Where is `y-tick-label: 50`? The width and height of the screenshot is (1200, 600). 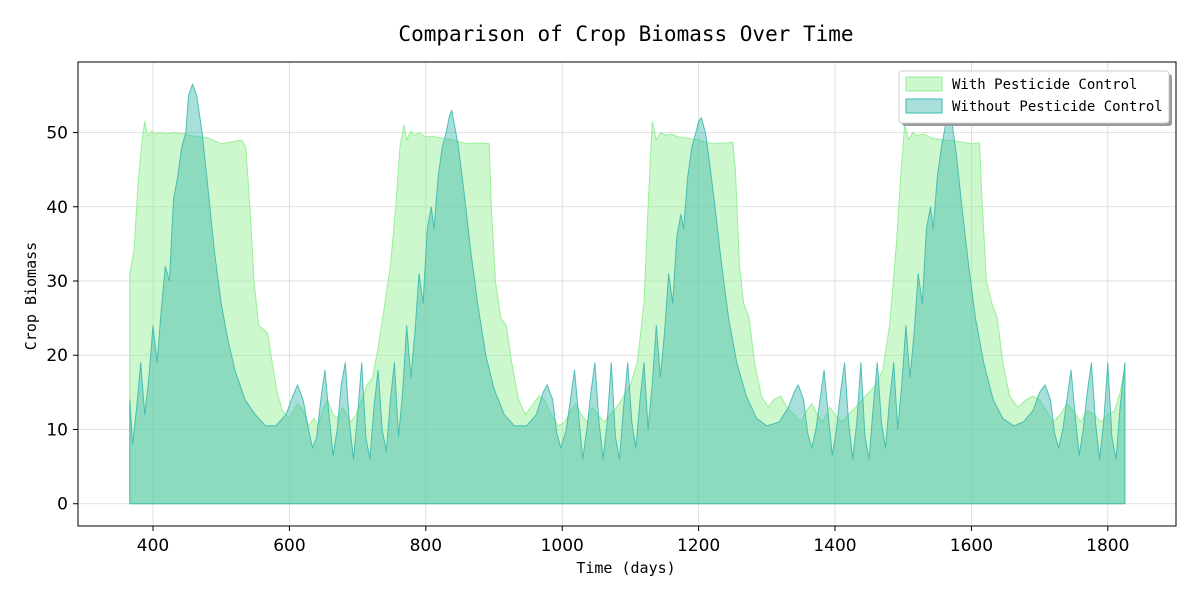 y-tick-label: 50 is located at coordinates (57, 134).